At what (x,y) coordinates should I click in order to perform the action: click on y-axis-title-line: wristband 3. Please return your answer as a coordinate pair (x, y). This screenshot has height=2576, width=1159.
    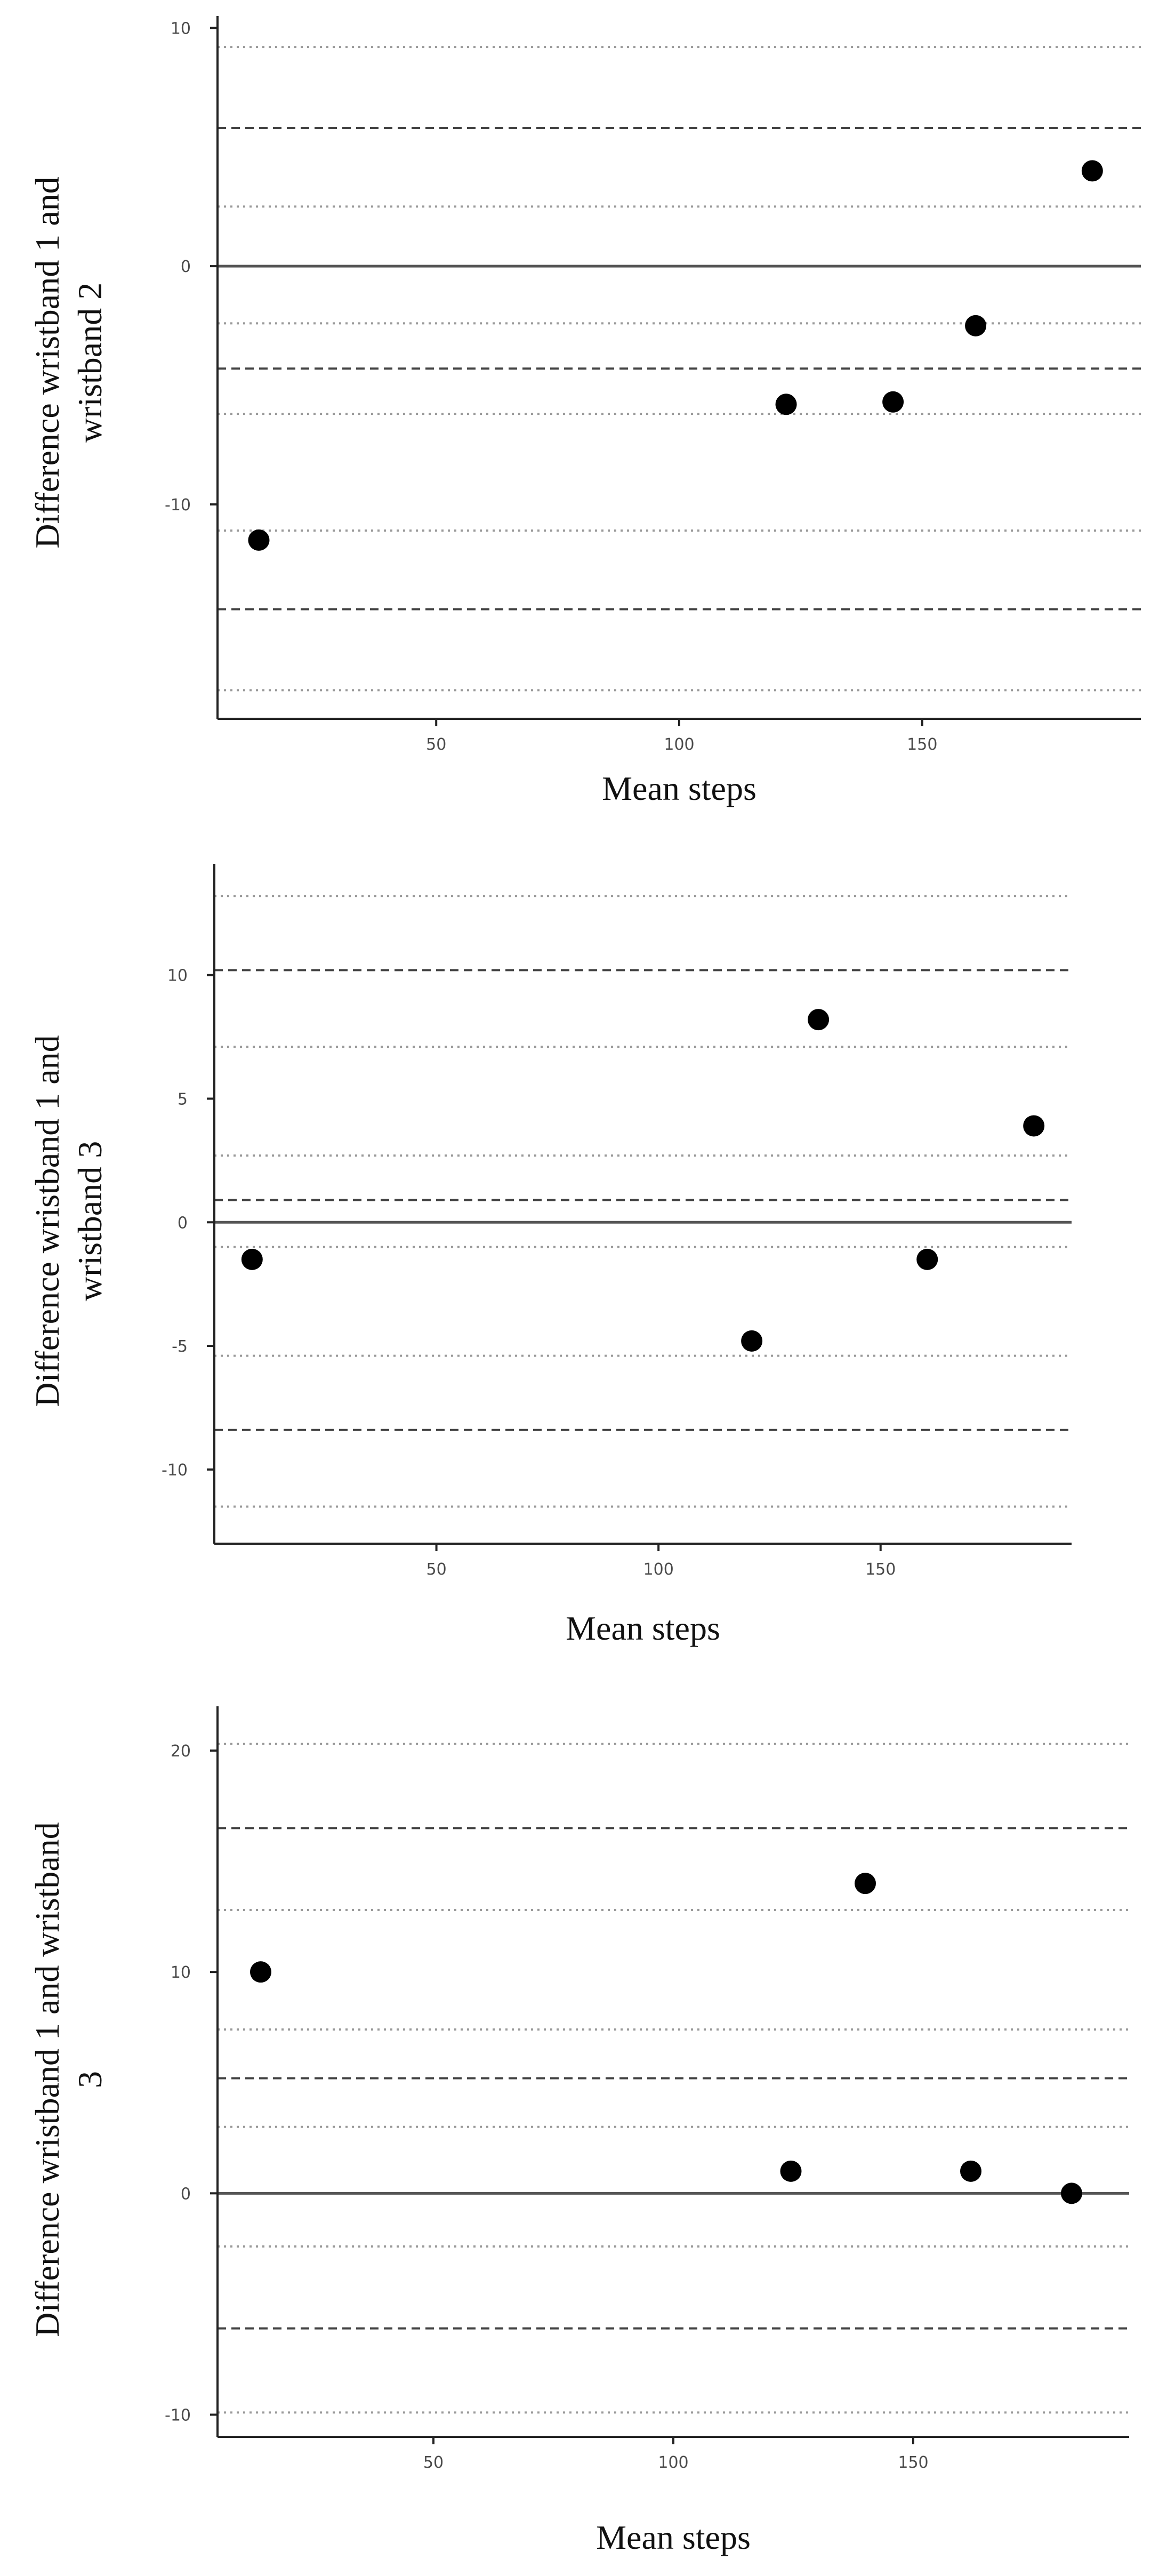
    Looking at the image, I should click on (90, 1221).